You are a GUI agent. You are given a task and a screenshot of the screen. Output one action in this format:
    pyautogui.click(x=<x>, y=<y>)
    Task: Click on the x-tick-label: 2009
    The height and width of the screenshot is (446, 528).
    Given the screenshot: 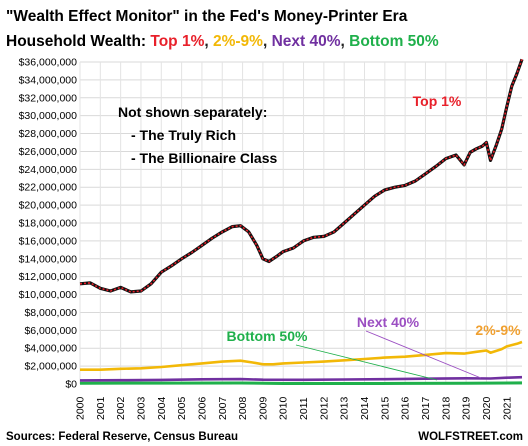 What is the action you would take?
    pyautogui.click(x=263, y=408)
    